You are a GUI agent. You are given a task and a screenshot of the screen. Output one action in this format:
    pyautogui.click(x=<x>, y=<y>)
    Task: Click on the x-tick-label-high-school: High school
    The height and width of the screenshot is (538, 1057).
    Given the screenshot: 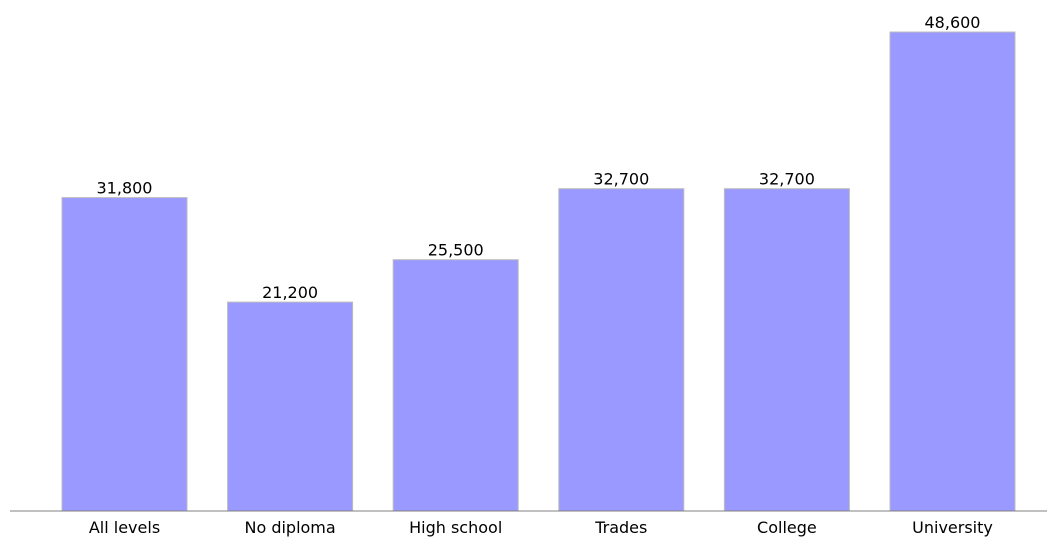 What is the action you would take?
    pyautogui.click(x=455, y=527)
    